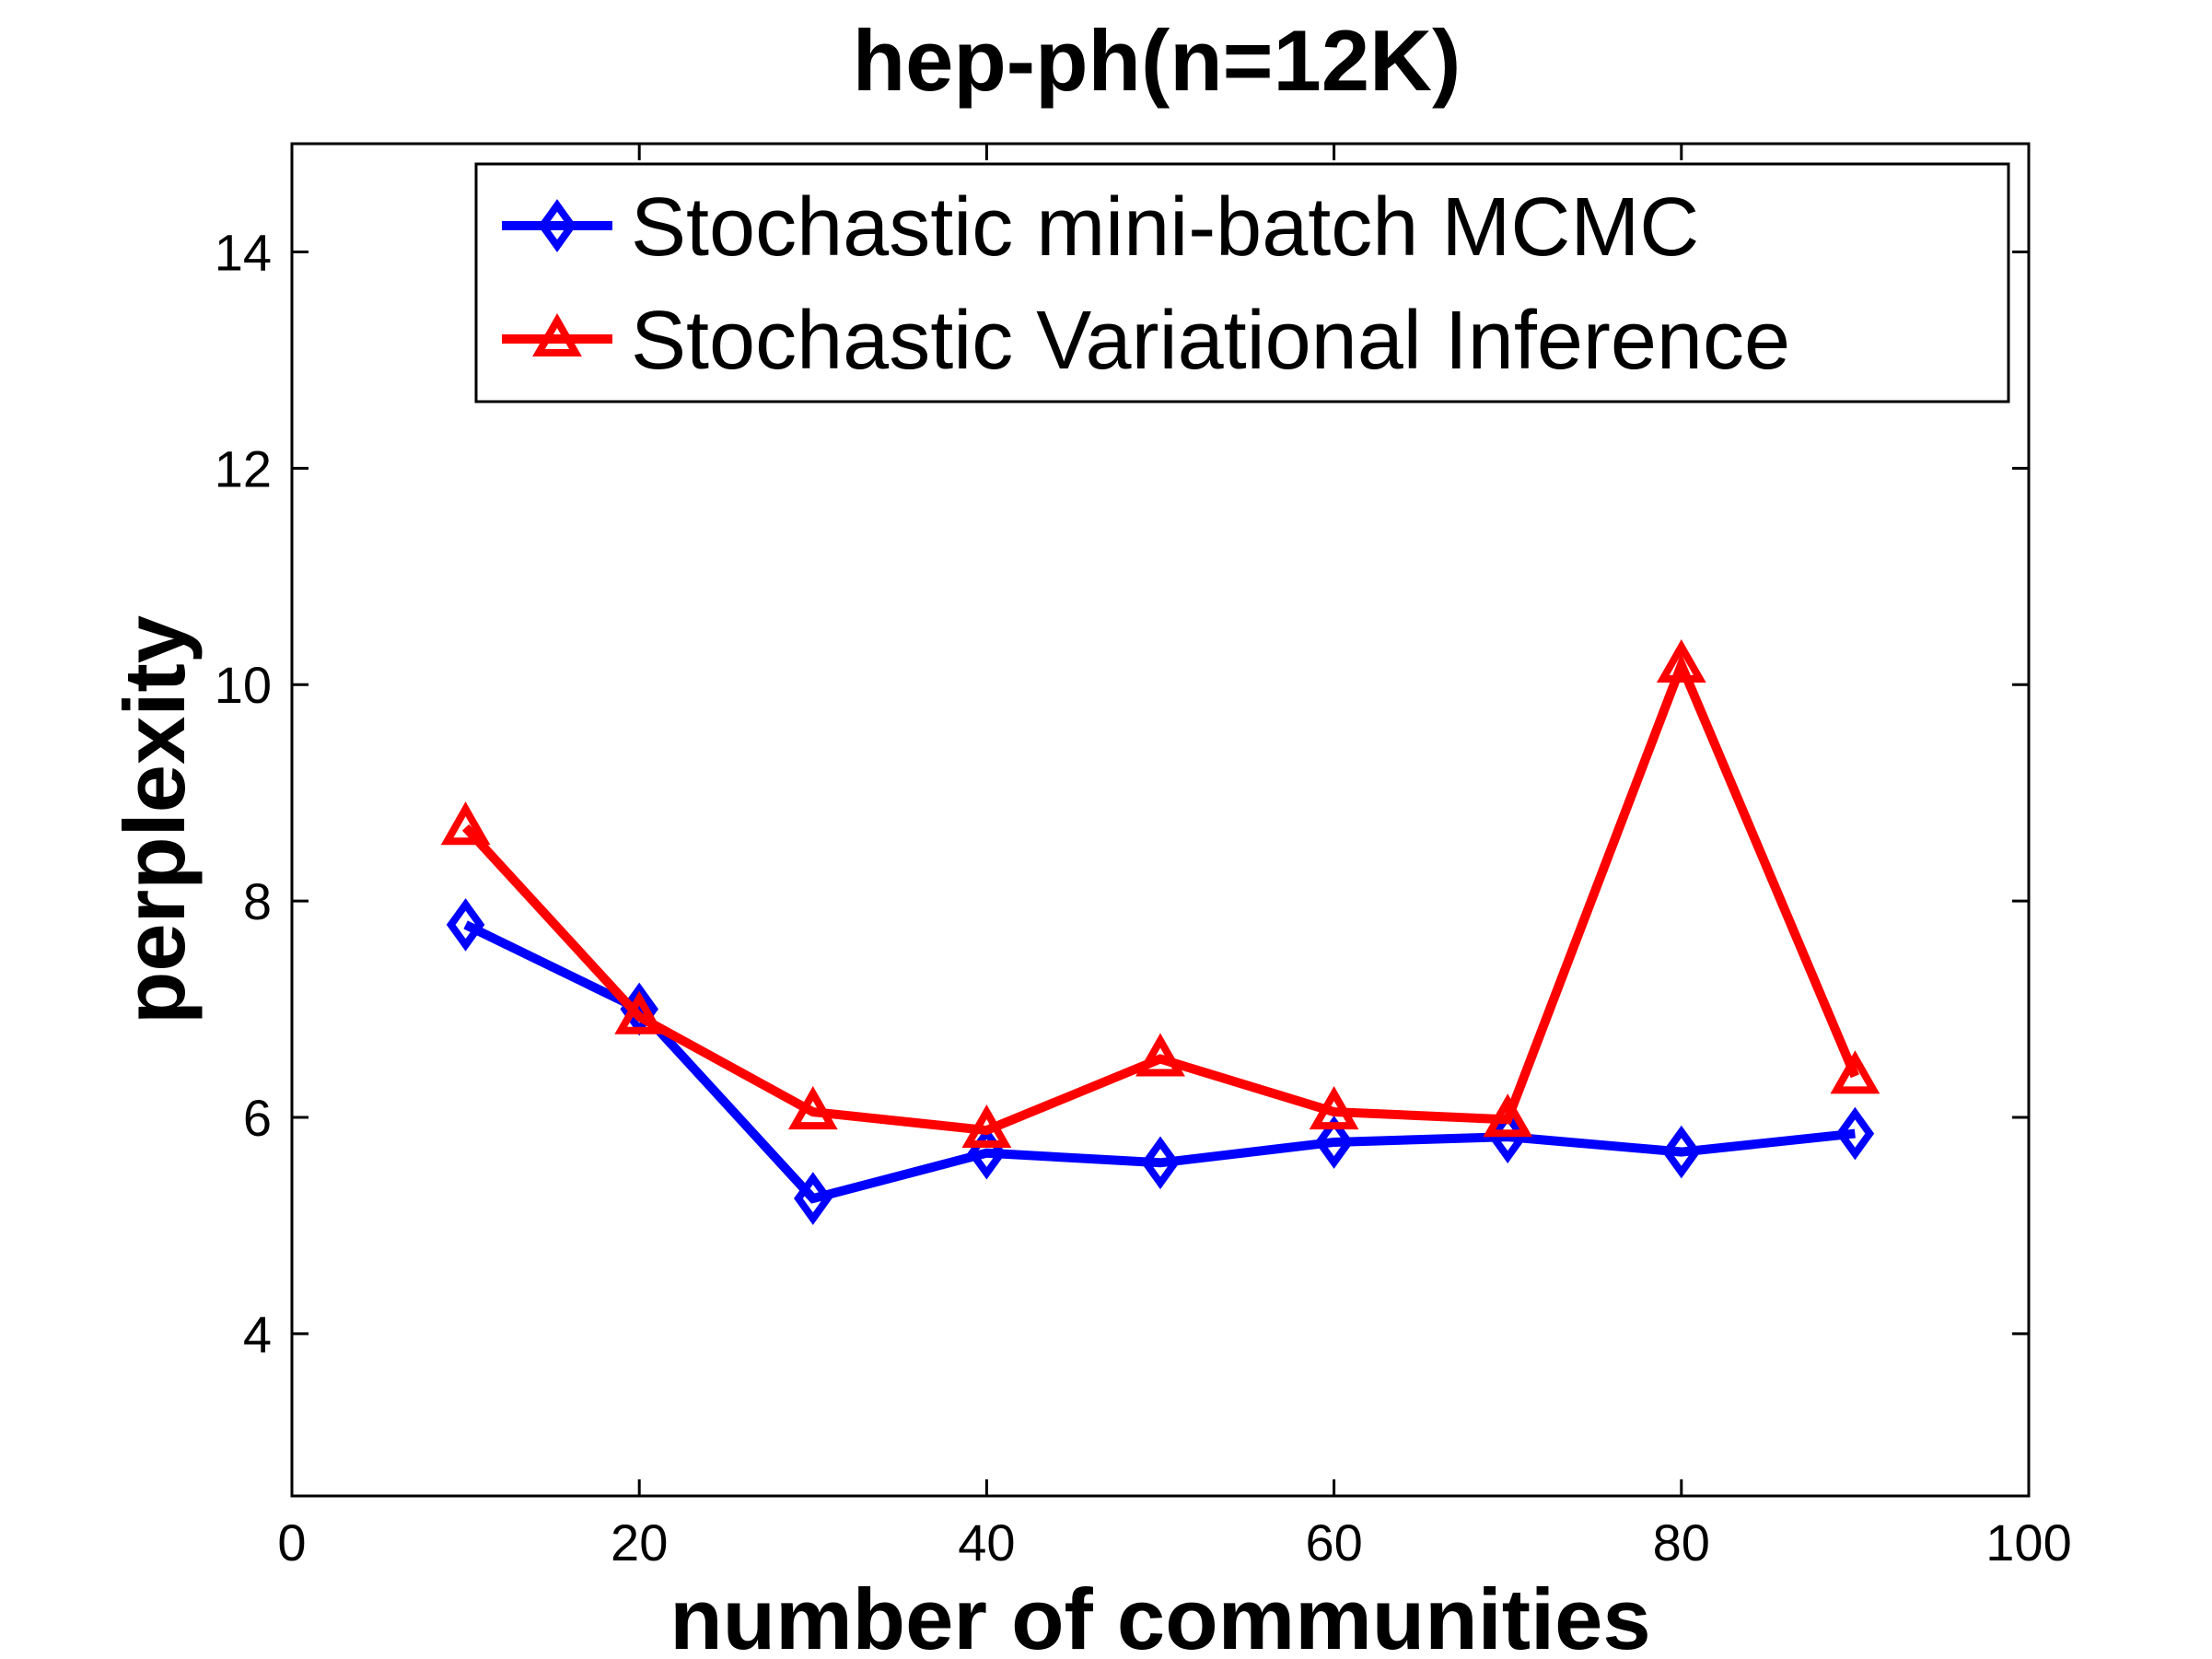  Describe the element at coordinates (1157, 60) in the screenshot. I see `chart-title: hep-ph(n=12K)` at that location.